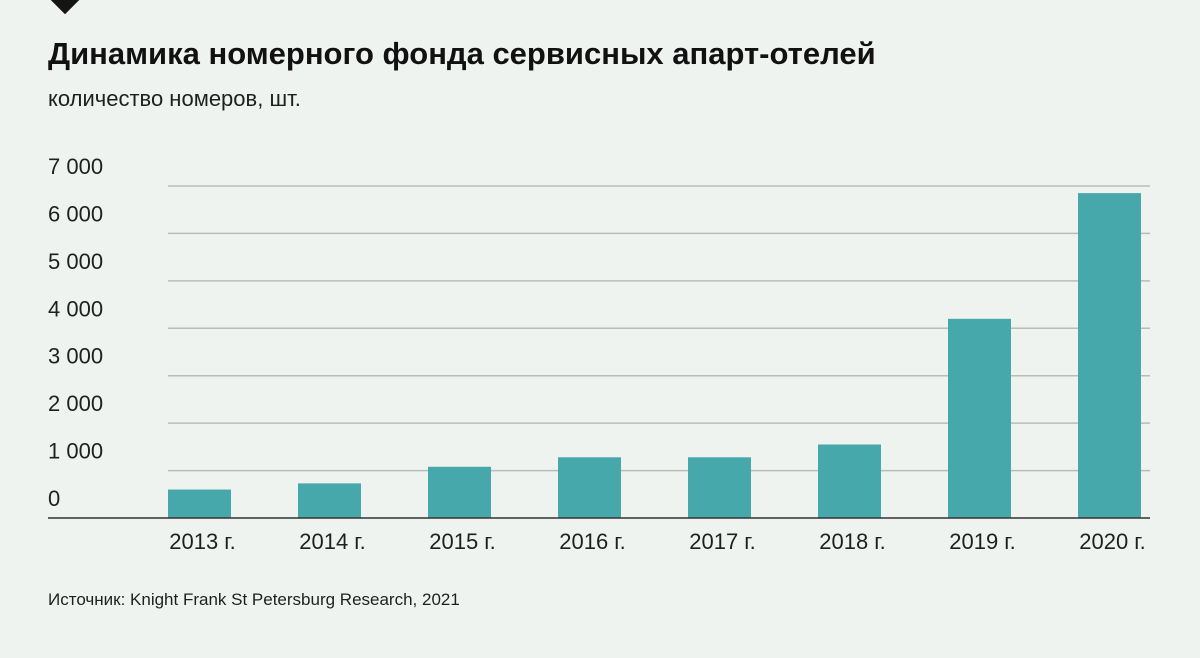 This screenshot has width=1200, height=658. Describe the element at coordinates (202, 541) in the screenshot. I see `x-tick-label: 2013 г.` at that location.